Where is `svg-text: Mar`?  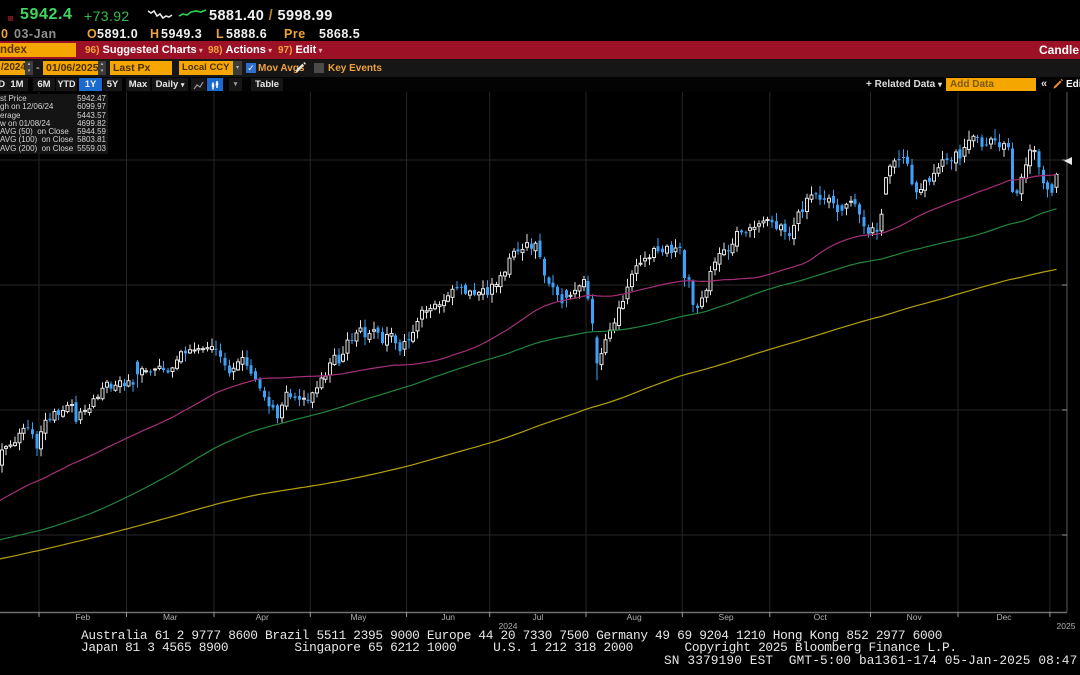 svg-text: Mar is located at coordinates (170, 617).